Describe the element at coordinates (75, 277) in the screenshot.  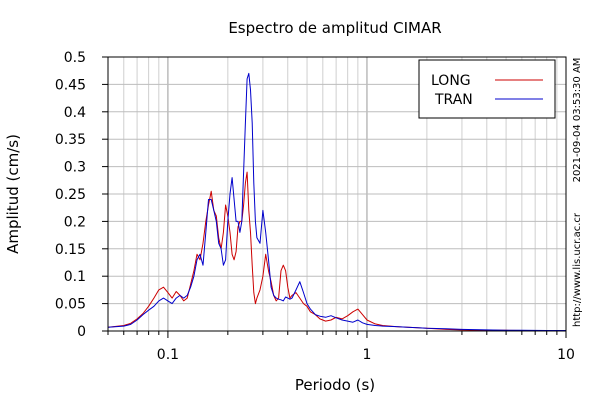
I see `y-tick-label: 0.1` at that location.